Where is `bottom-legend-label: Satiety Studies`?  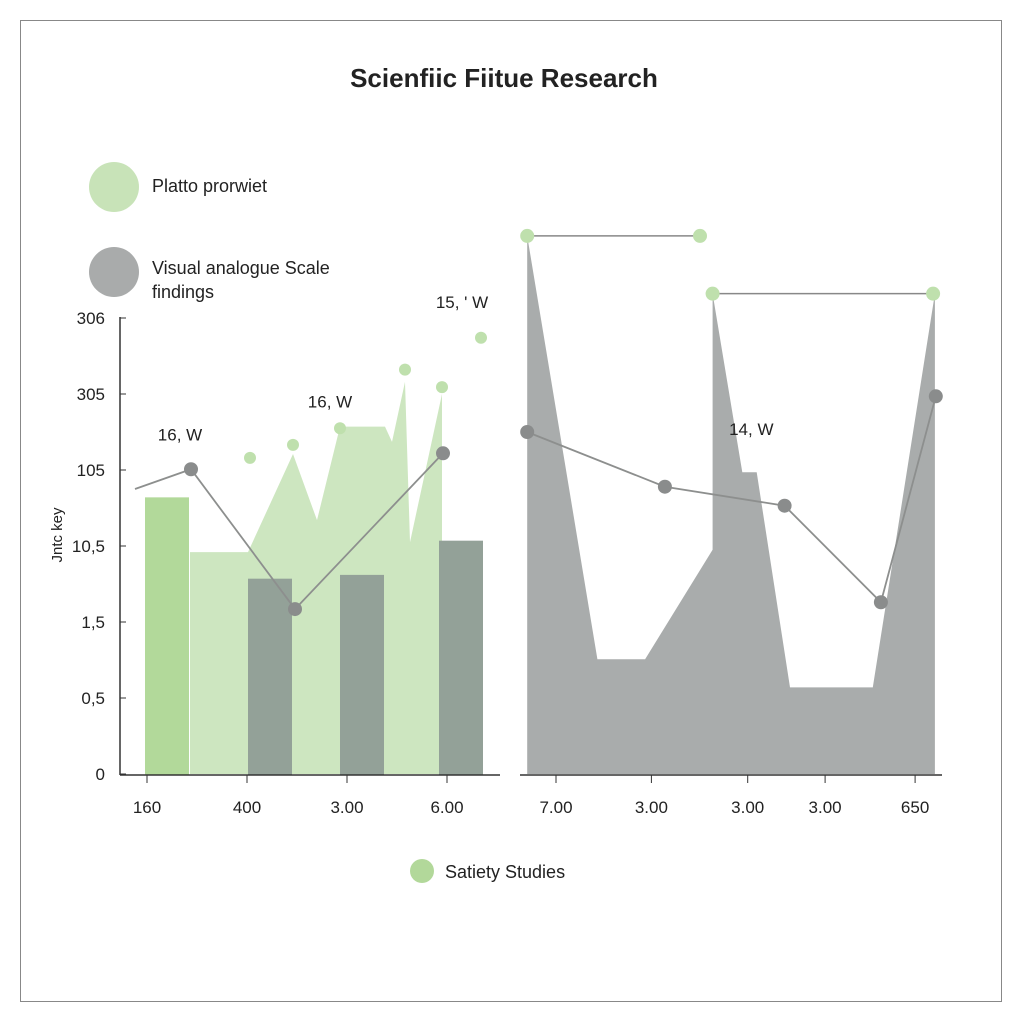
bottom-legend-label: Satiety Studies is located at coordinates (505, 872).